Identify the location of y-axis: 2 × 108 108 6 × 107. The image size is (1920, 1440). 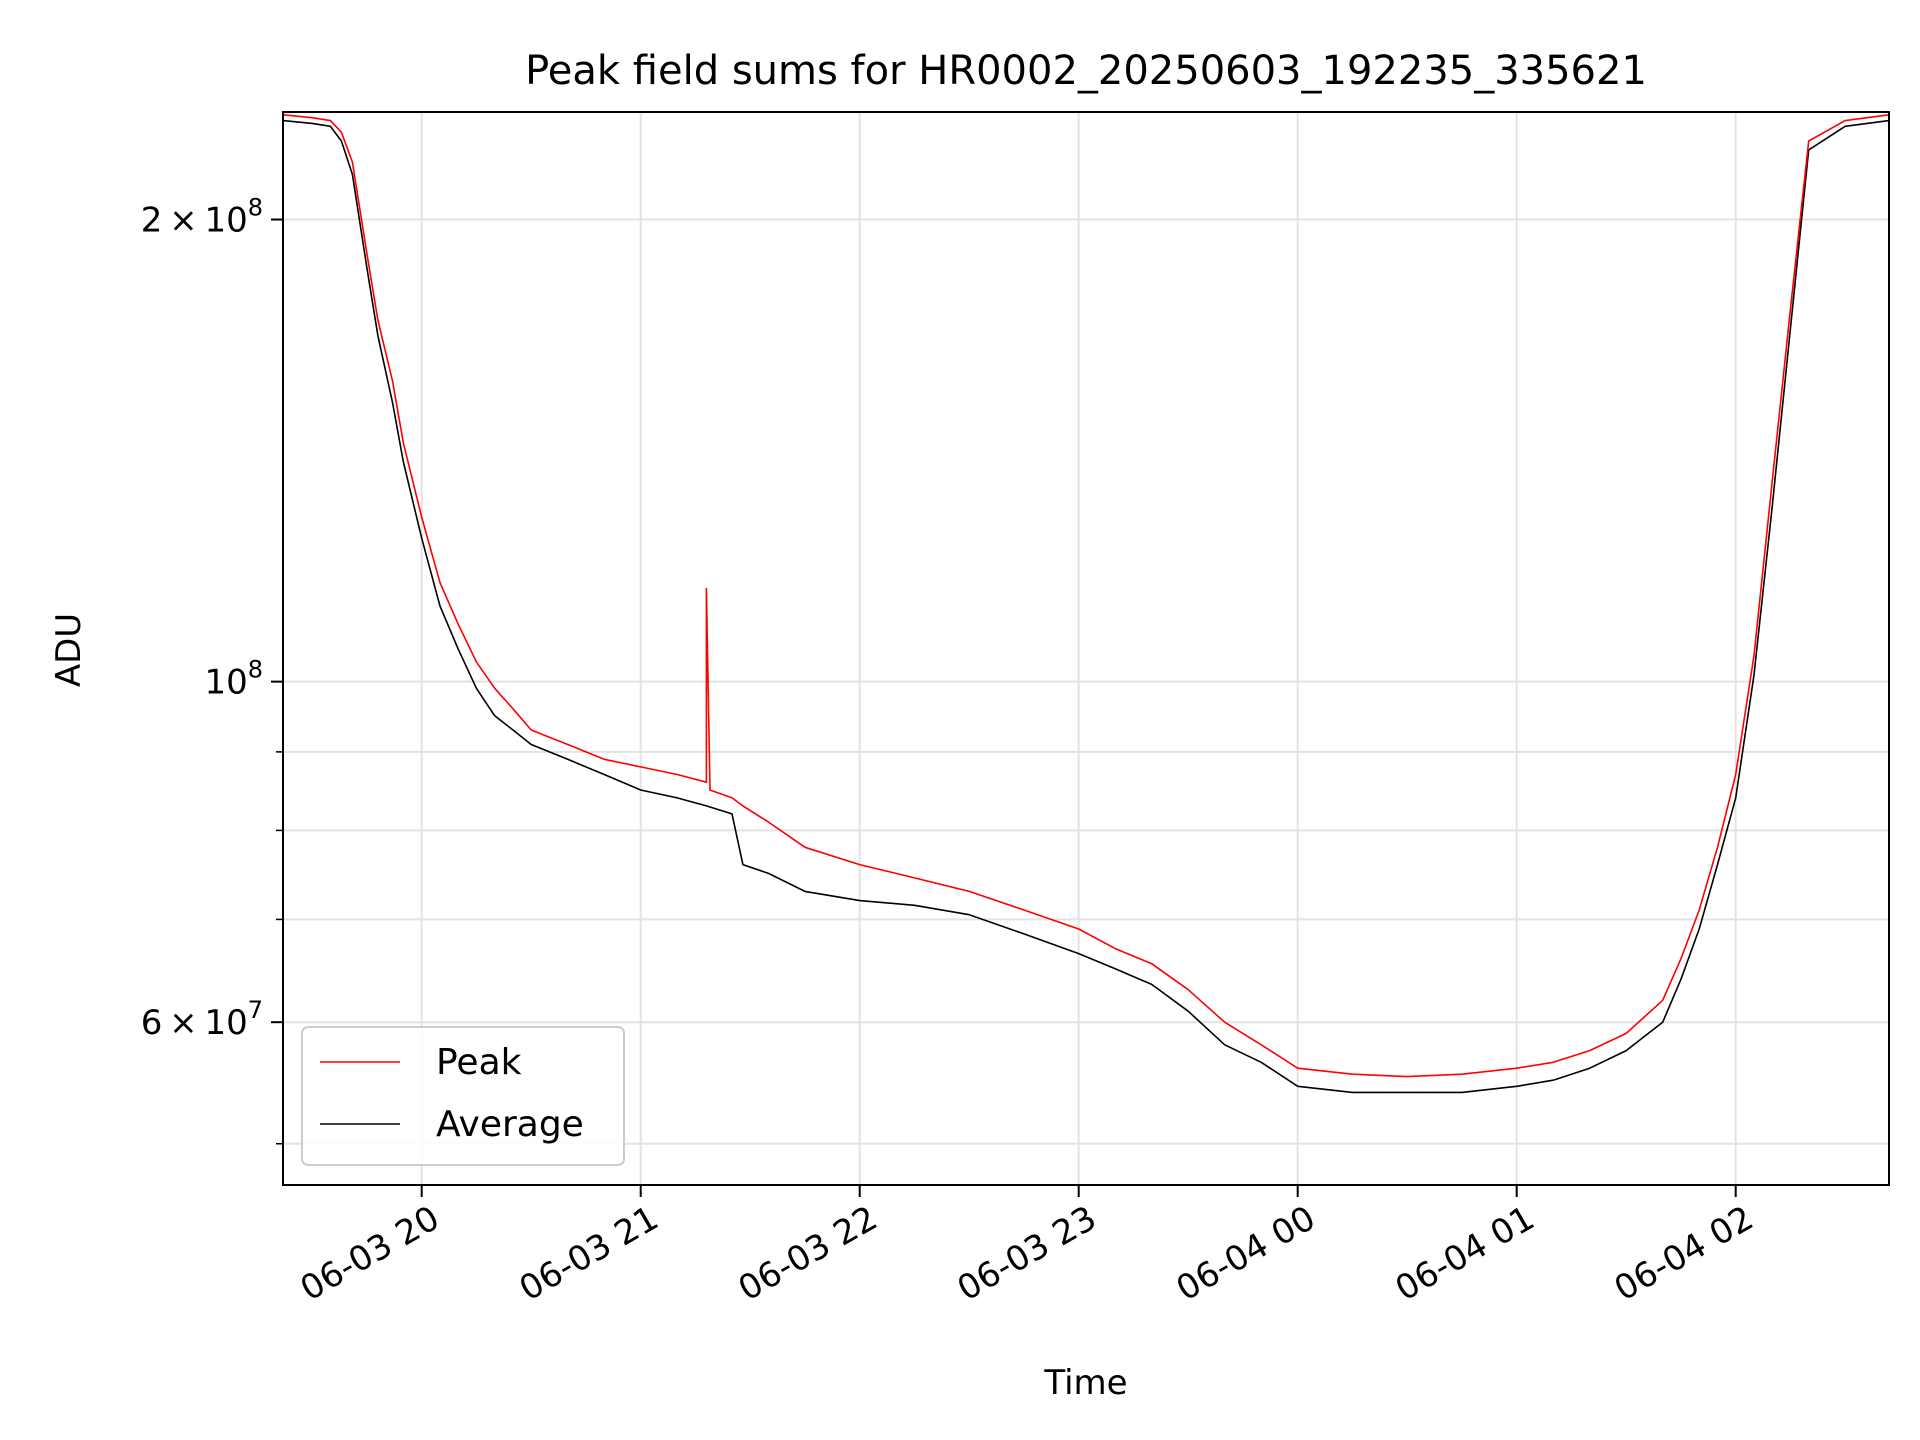
(212, 669).